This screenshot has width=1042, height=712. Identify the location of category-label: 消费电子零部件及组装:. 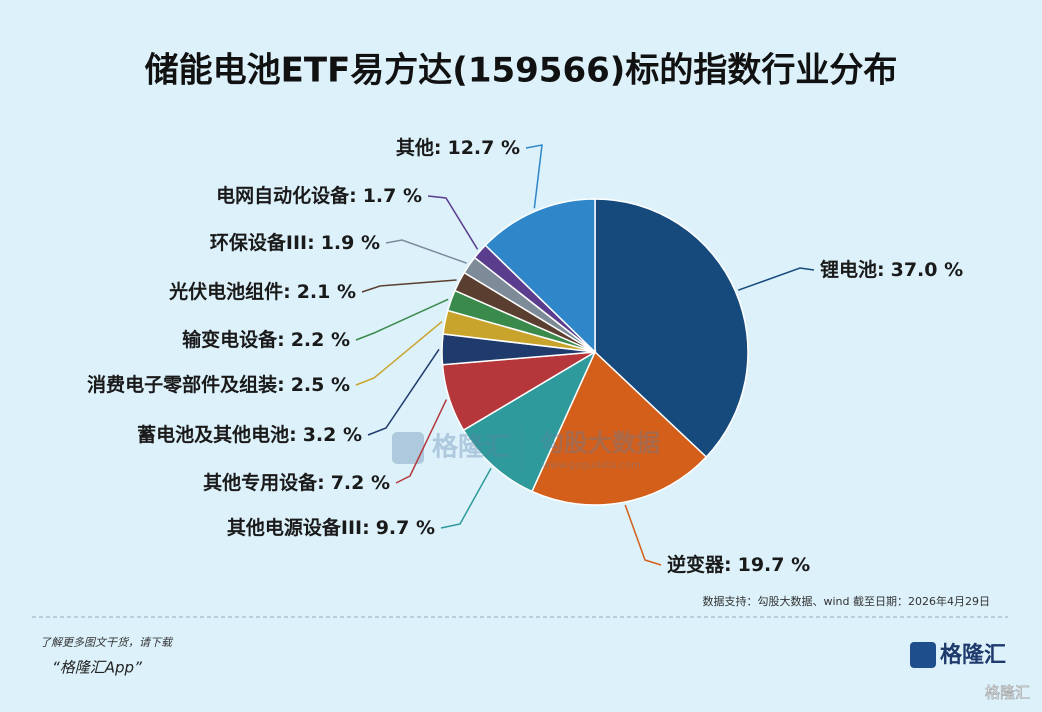
(186, 384).